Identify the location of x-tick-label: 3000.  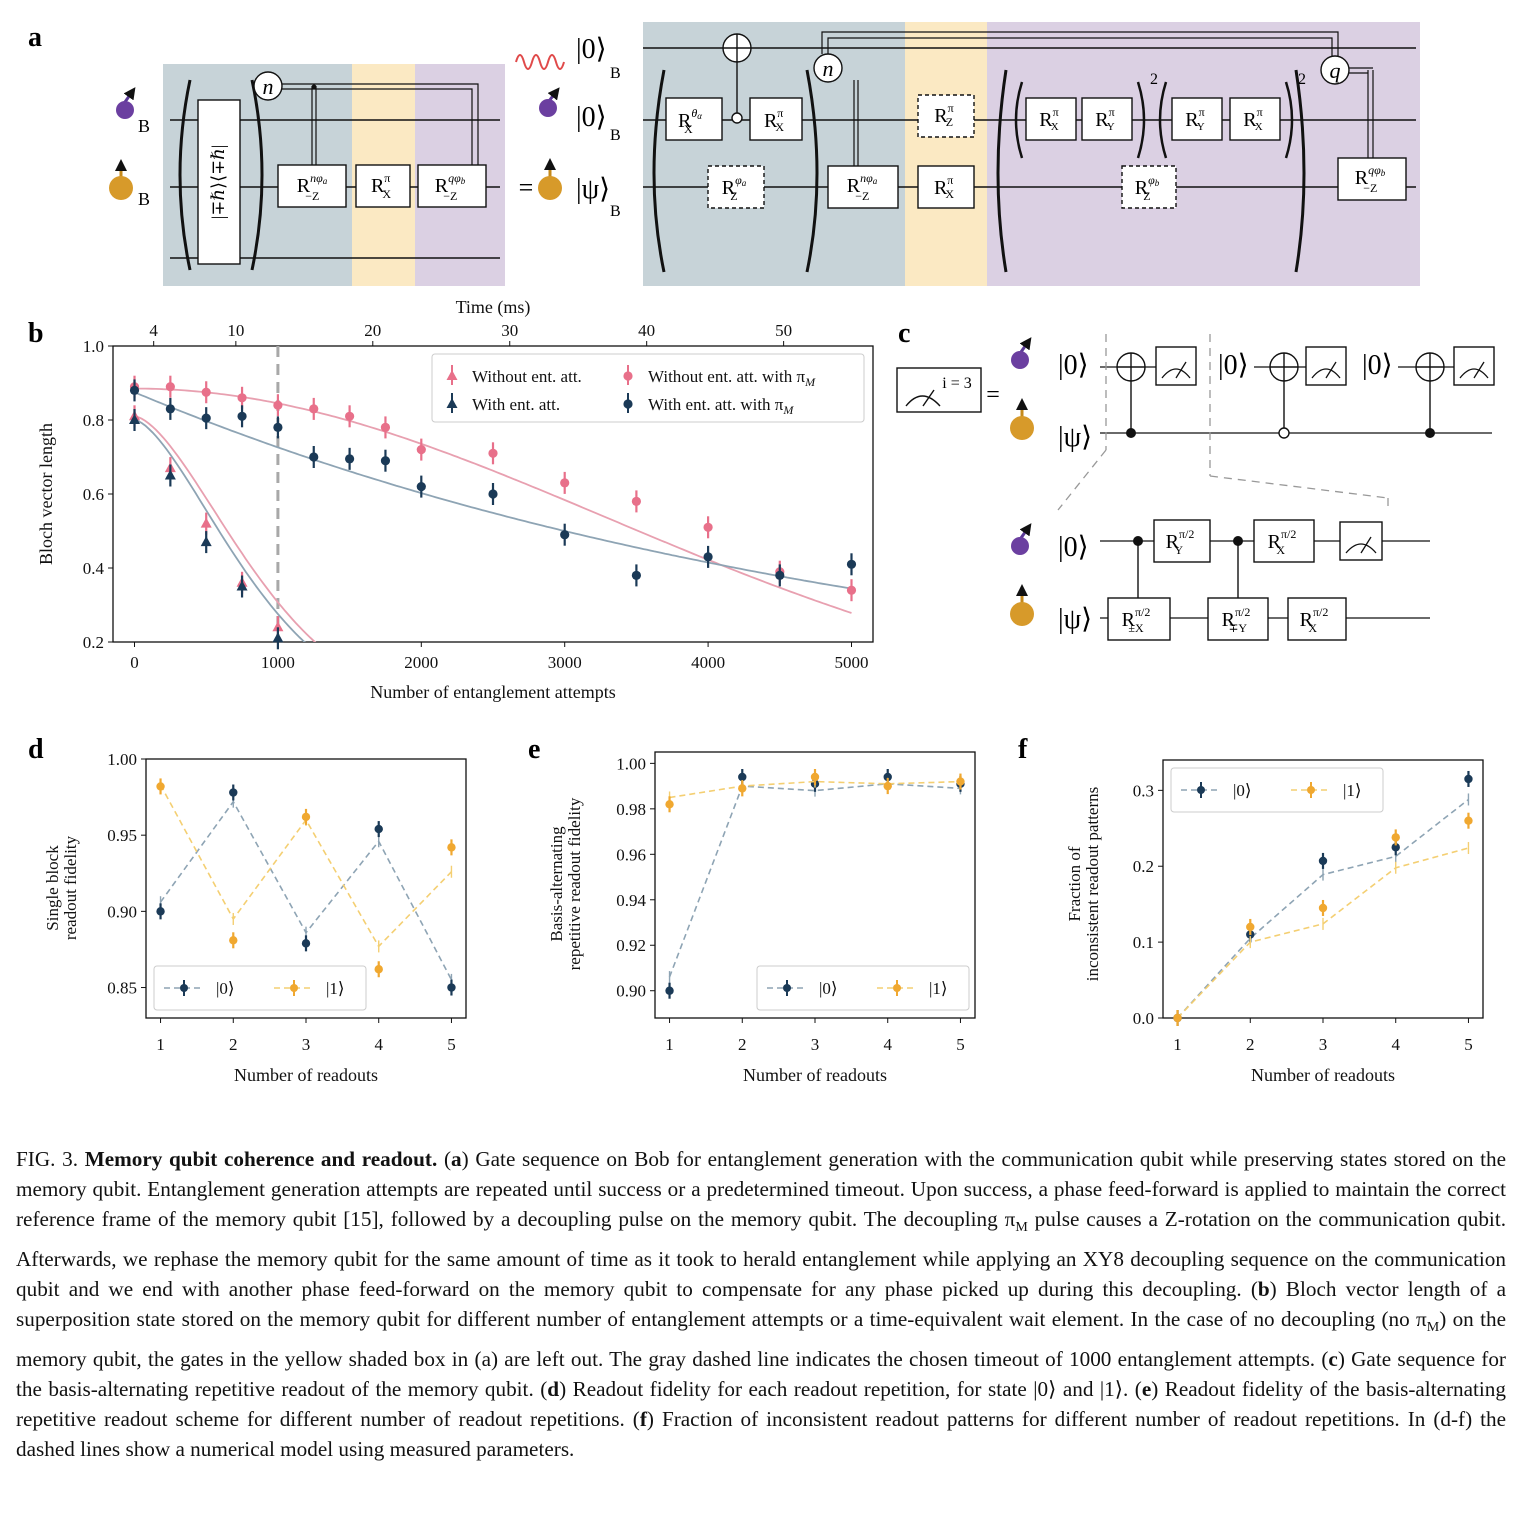
(565, 662).